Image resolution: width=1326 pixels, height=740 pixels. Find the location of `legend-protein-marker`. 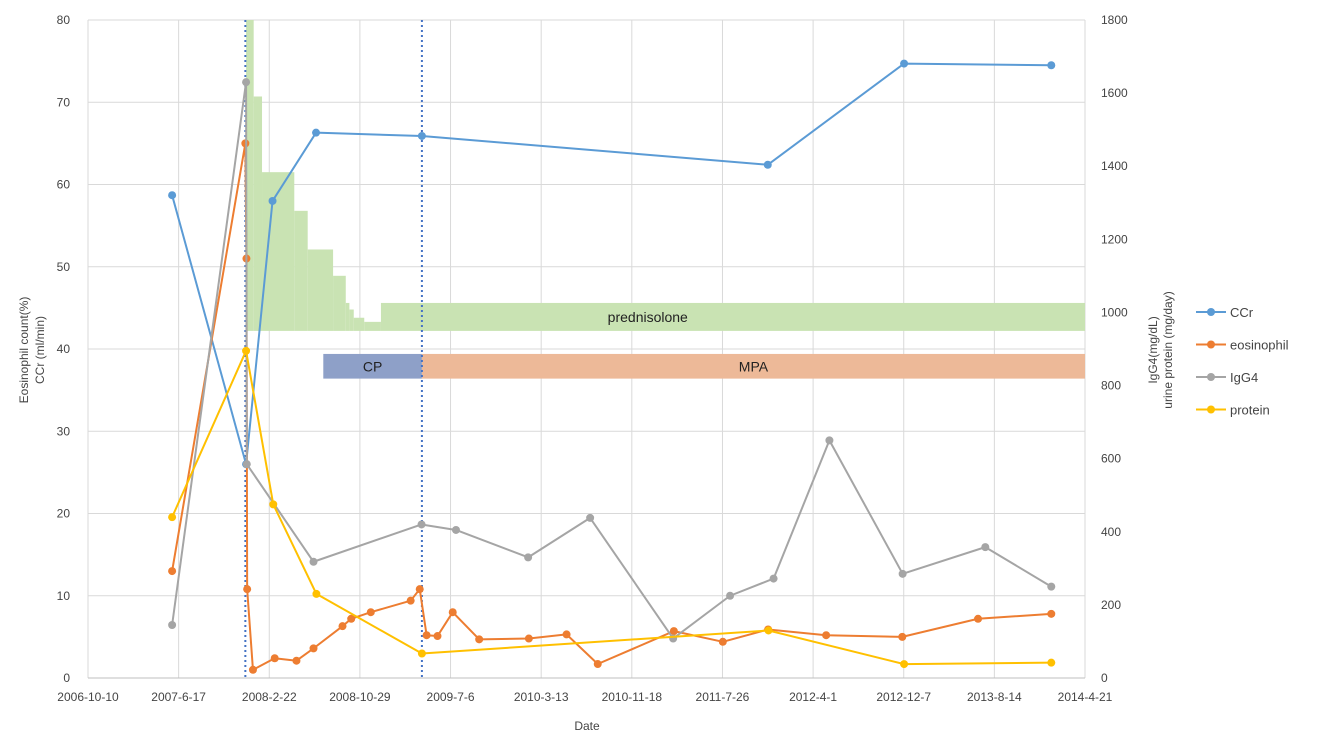

legend-protein-marker is located at coordinates (1211, 409).